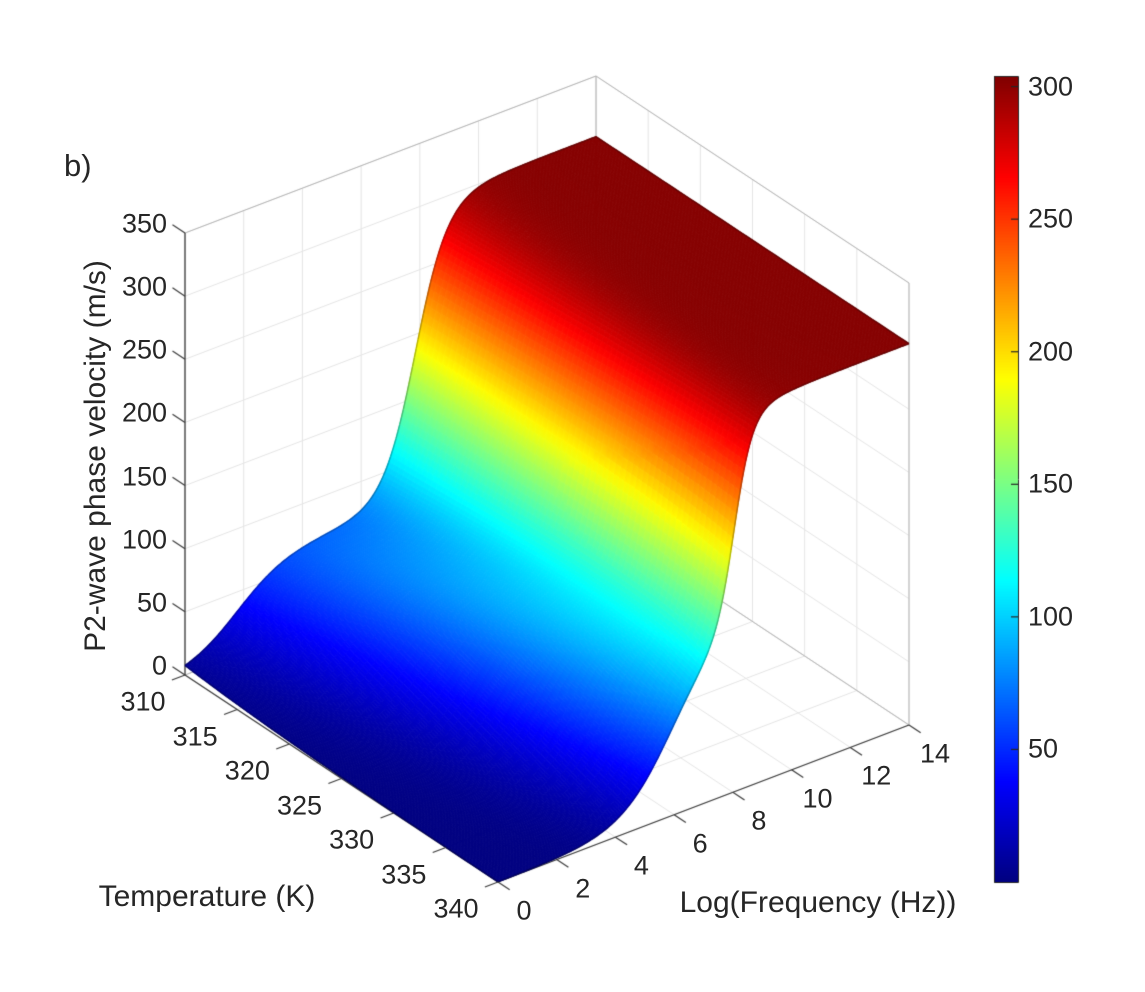  Describe the element at coordinates (144, 349) in the screenshot. I see `z-tick-label: 250` at that location.